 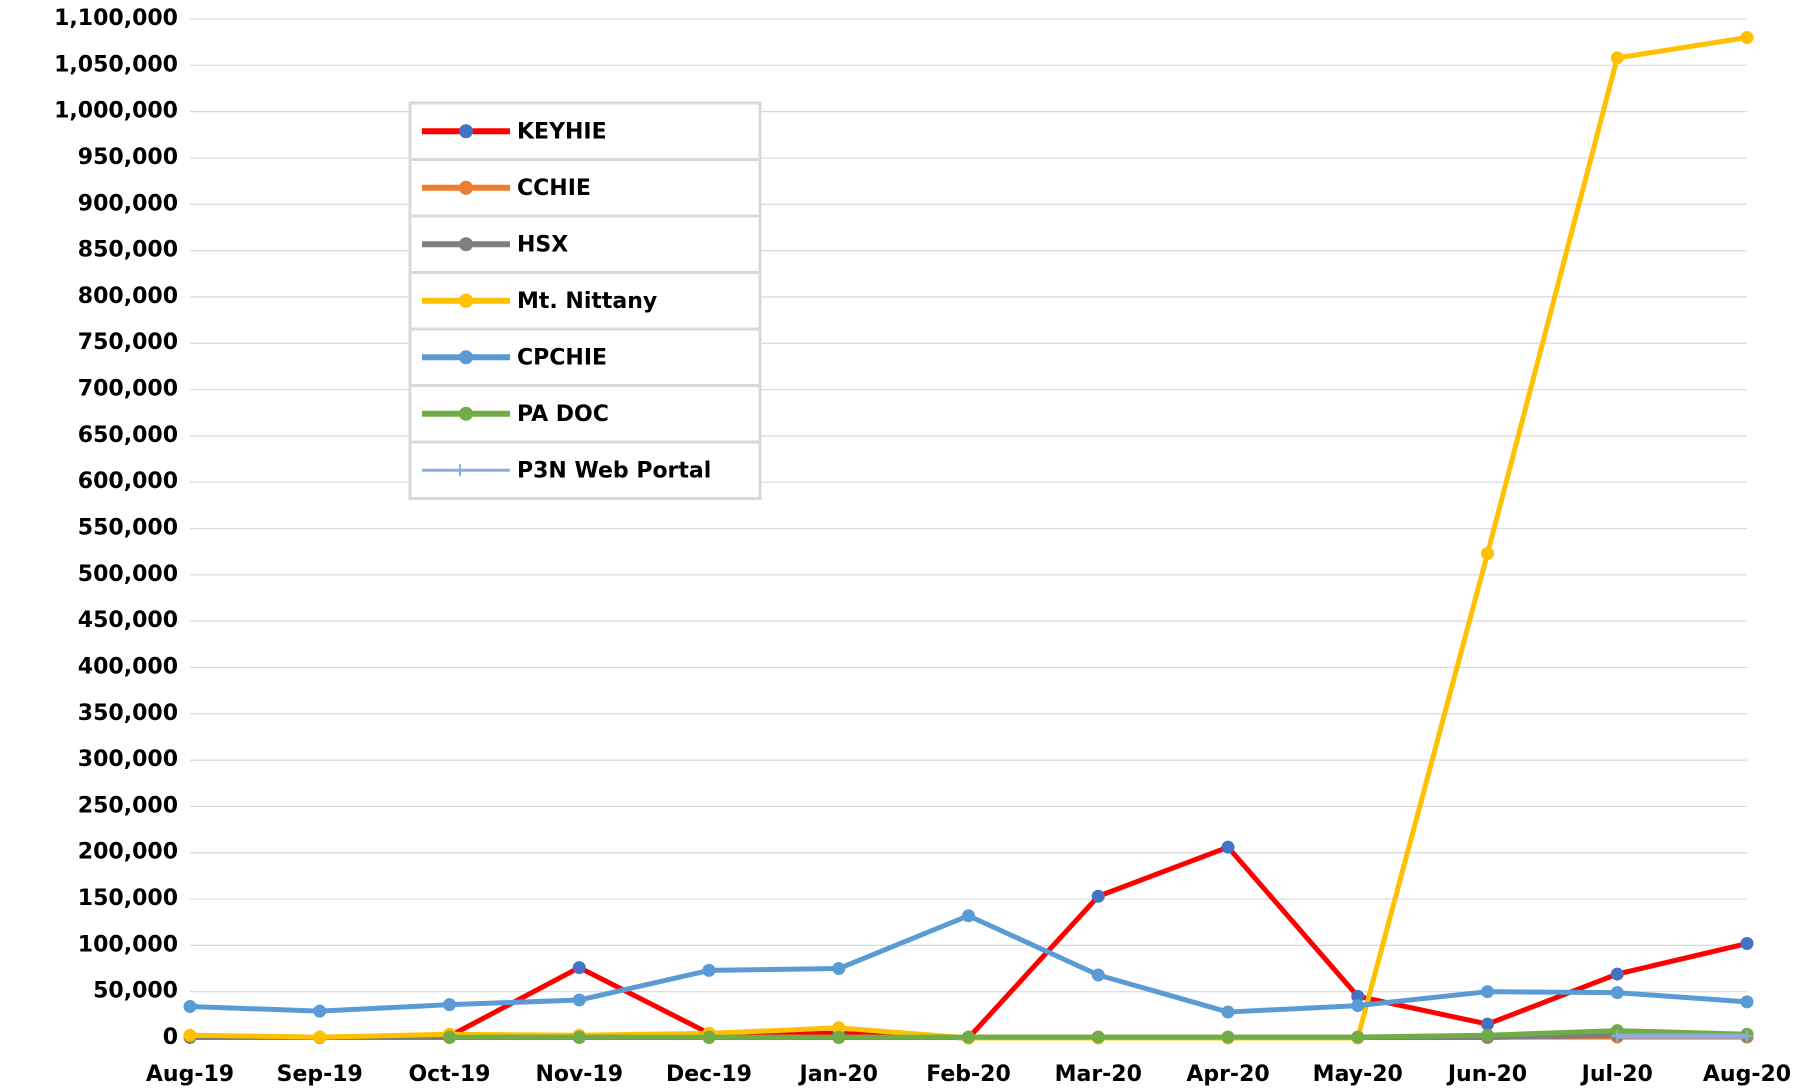 I want to click on y-tick-label: 200,000, so click(x=128, y=852).